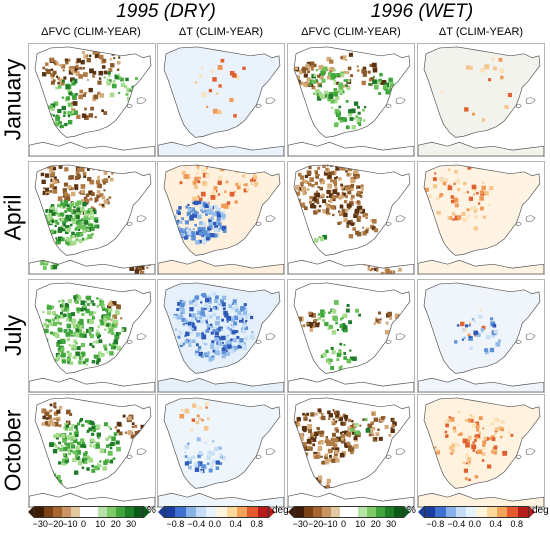  I want to click on africa-landmass, so click(92, 500).